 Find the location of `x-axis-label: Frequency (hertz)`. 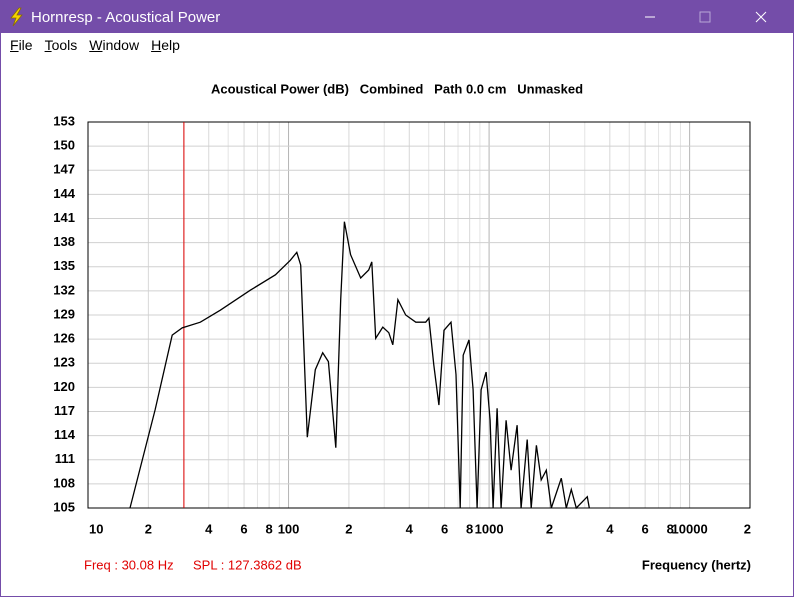

x-axis-label: Frequency (hertz) is located at coordinates (696, 564).